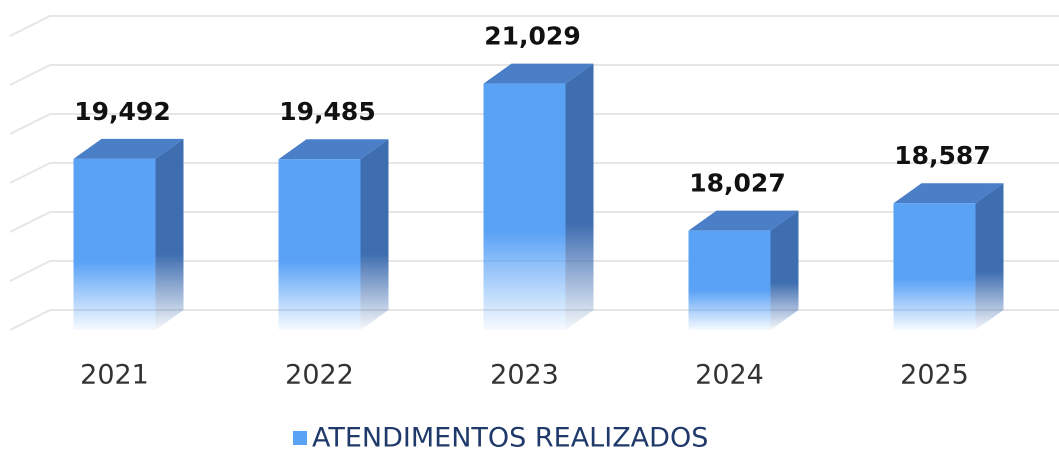 Image resolution: width=1059 pixels, height=451 pixels. Describe the element at coordinates (122, 111) in the screenshot. I see `value-label: 19,492` at that location.